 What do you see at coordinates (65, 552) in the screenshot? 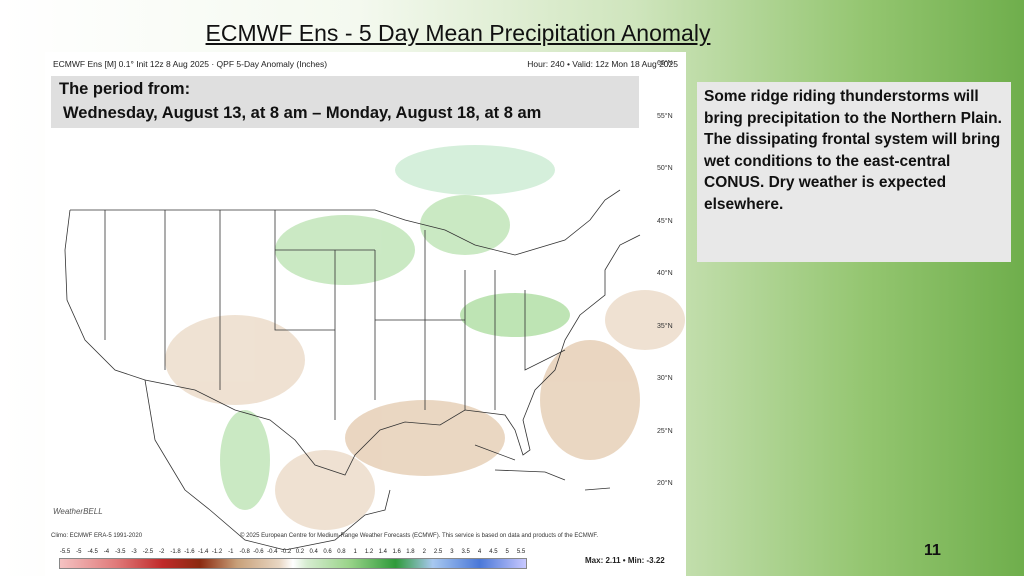
I see `colorbar-label: -5.5` at bounding box center [65, 552].